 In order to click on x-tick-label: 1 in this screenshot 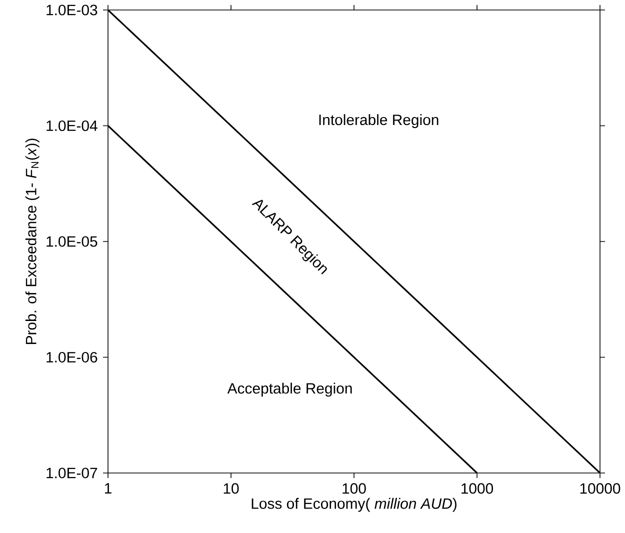, I will do `click(108, 488)`.